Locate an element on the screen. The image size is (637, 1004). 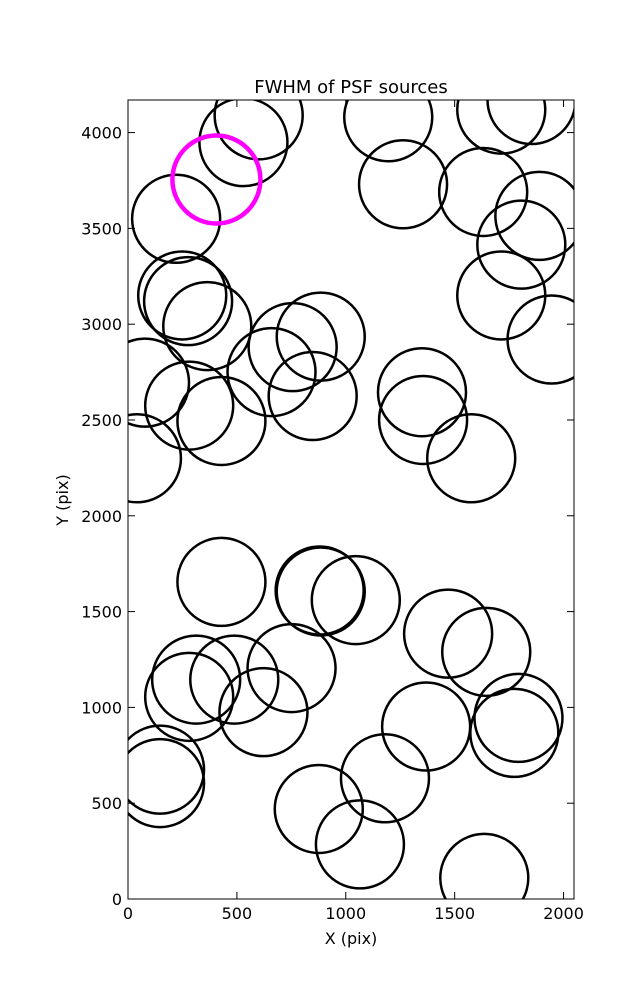
y-tick-label: 2500 is located at coordinates (101, 420).